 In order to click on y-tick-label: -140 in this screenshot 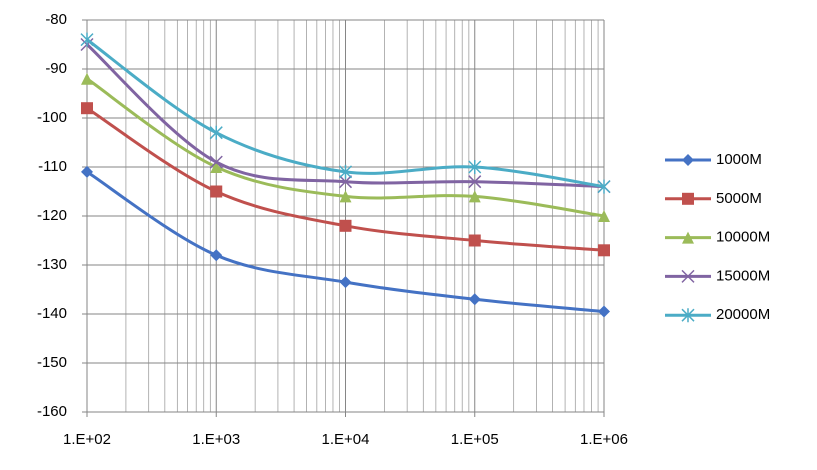, I will do `click(52, 313)`.